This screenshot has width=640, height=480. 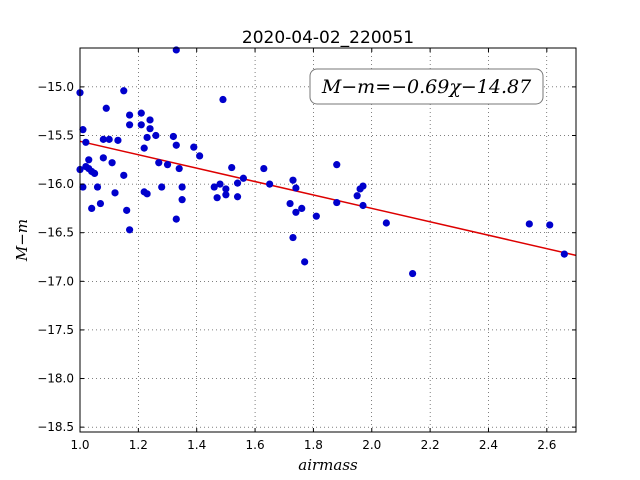 What do you see at coordinates (255, 445) in the screenshot?
I see `x-tick-label: 1.6` at bounding box center [255, 445].